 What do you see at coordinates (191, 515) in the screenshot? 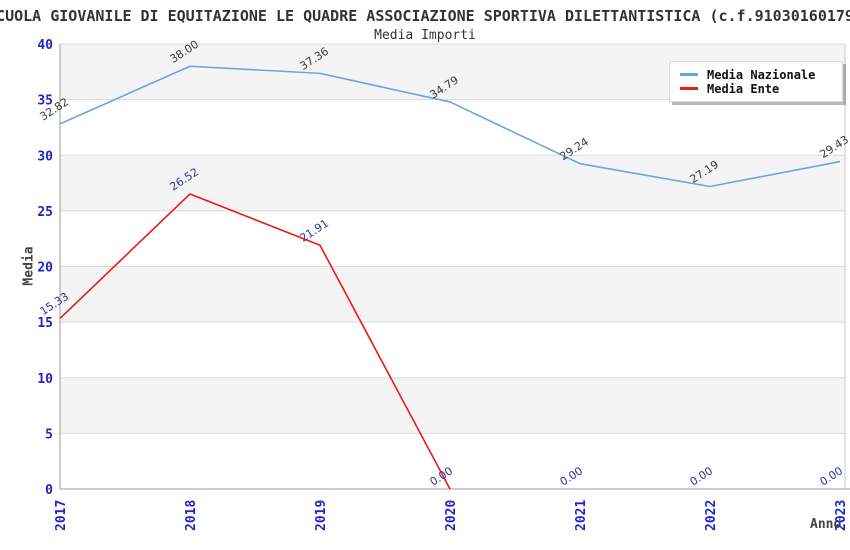
I see `svg-text: 2018` at bounding box center [191, 515].